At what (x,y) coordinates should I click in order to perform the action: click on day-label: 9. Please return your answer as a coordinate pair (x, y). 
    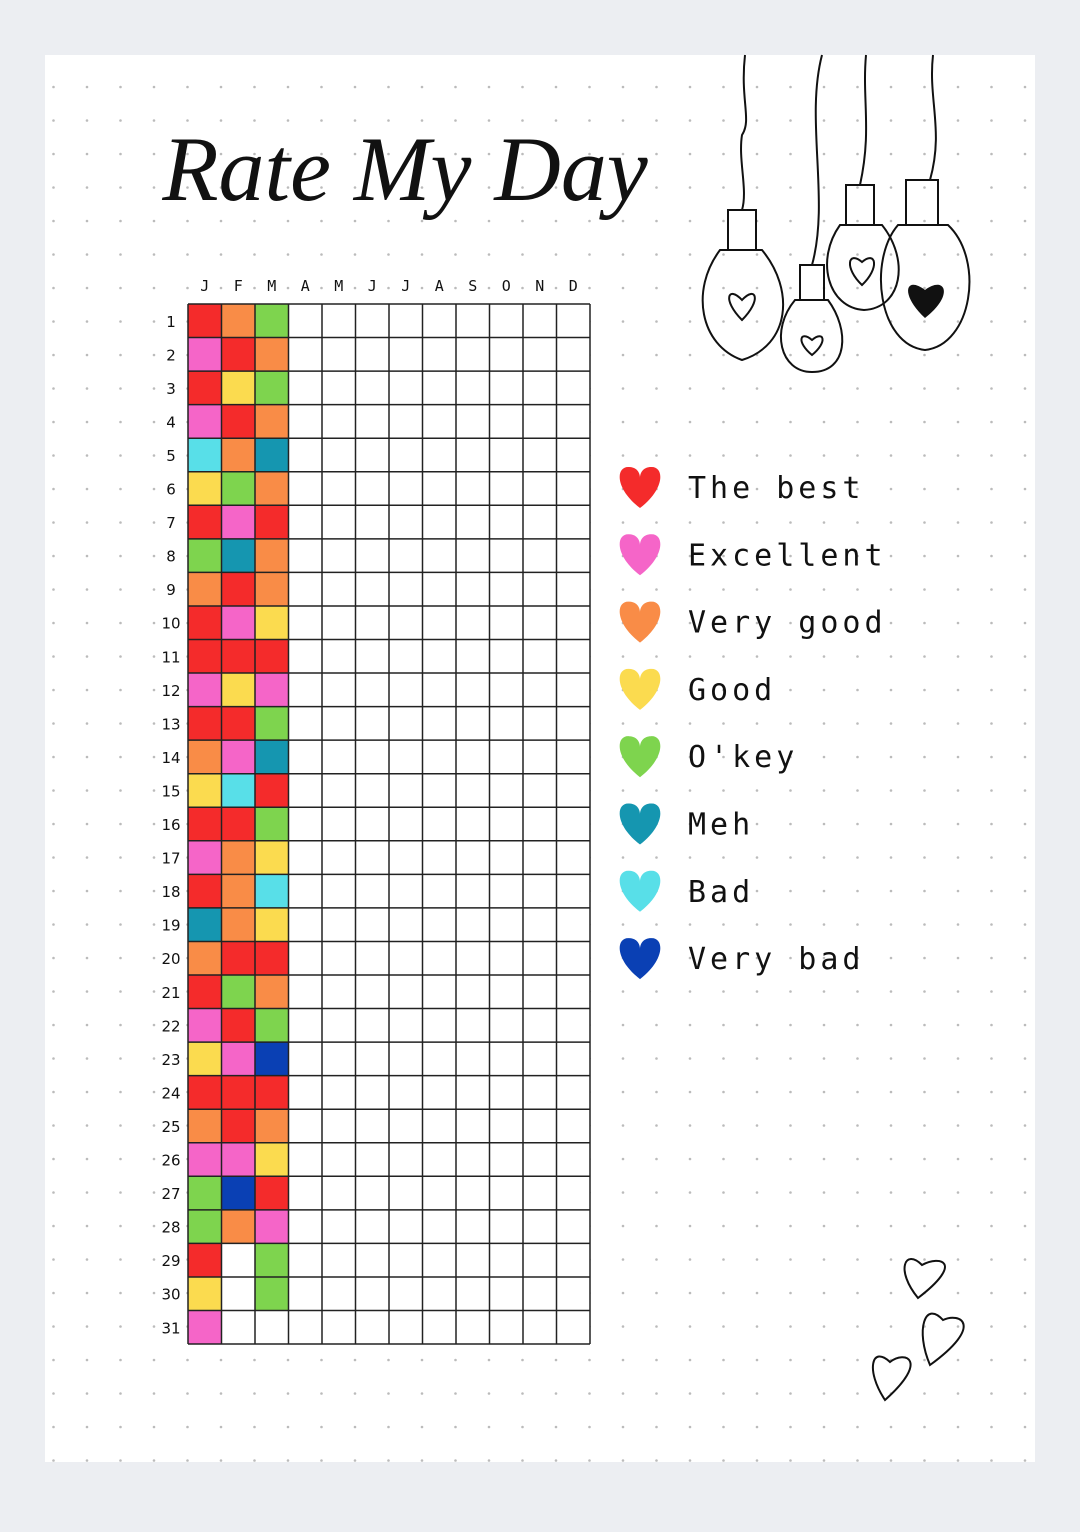
    Looking at the image, I should click on (171, 590).